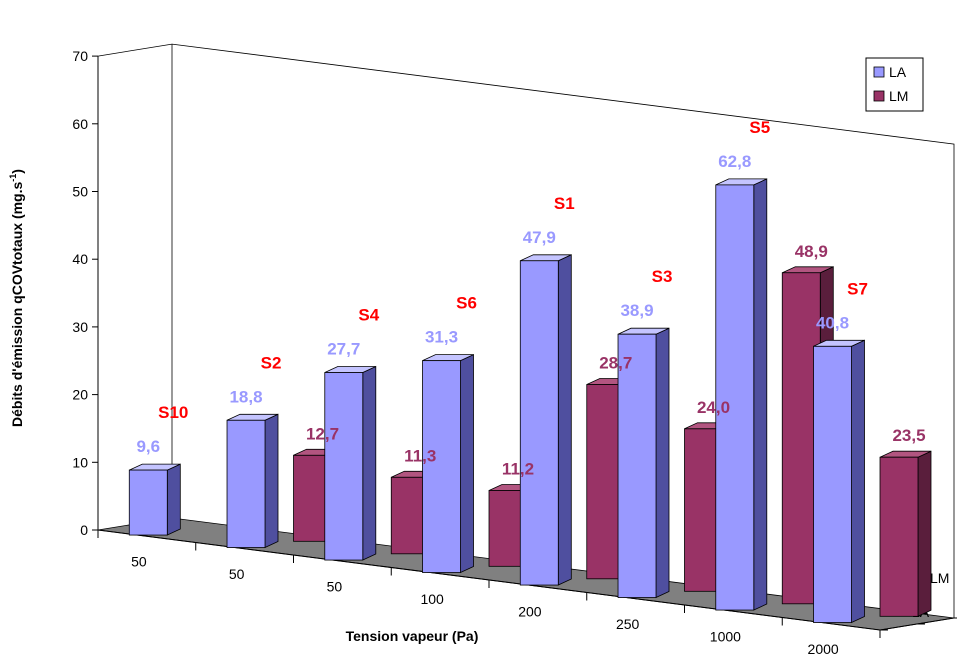 The image size is (957, 659). Describe the element at coordinates (564, 203) in the screenshot. I see `sample-label: S1` at that location.